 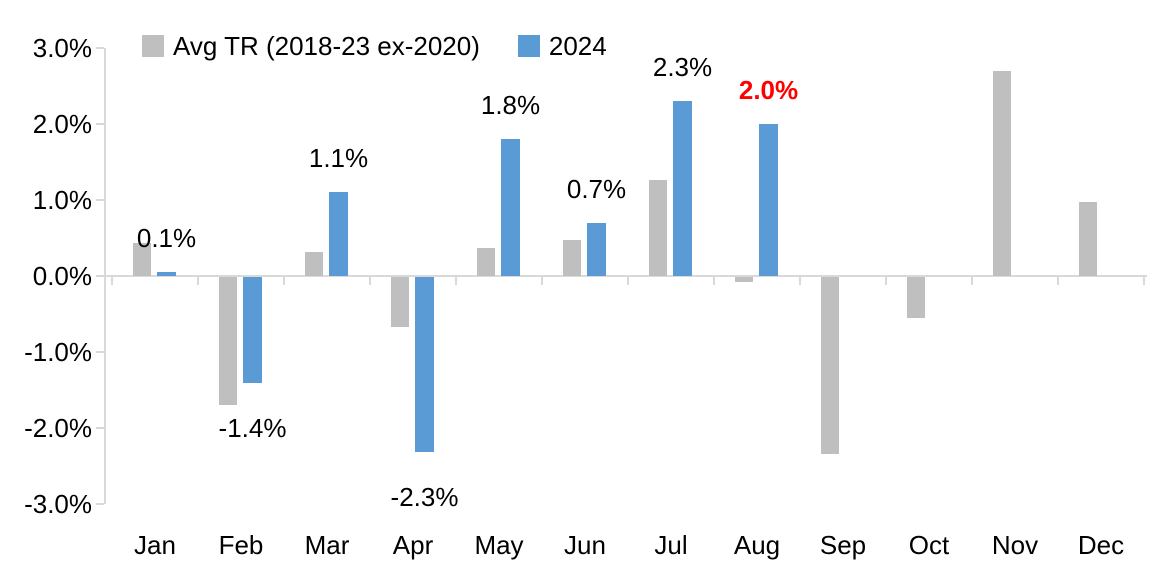 What do you see at coordinates (338, 234) in the screenshot?
I see `bar-2024-mar` at bounding box center [338, 234].